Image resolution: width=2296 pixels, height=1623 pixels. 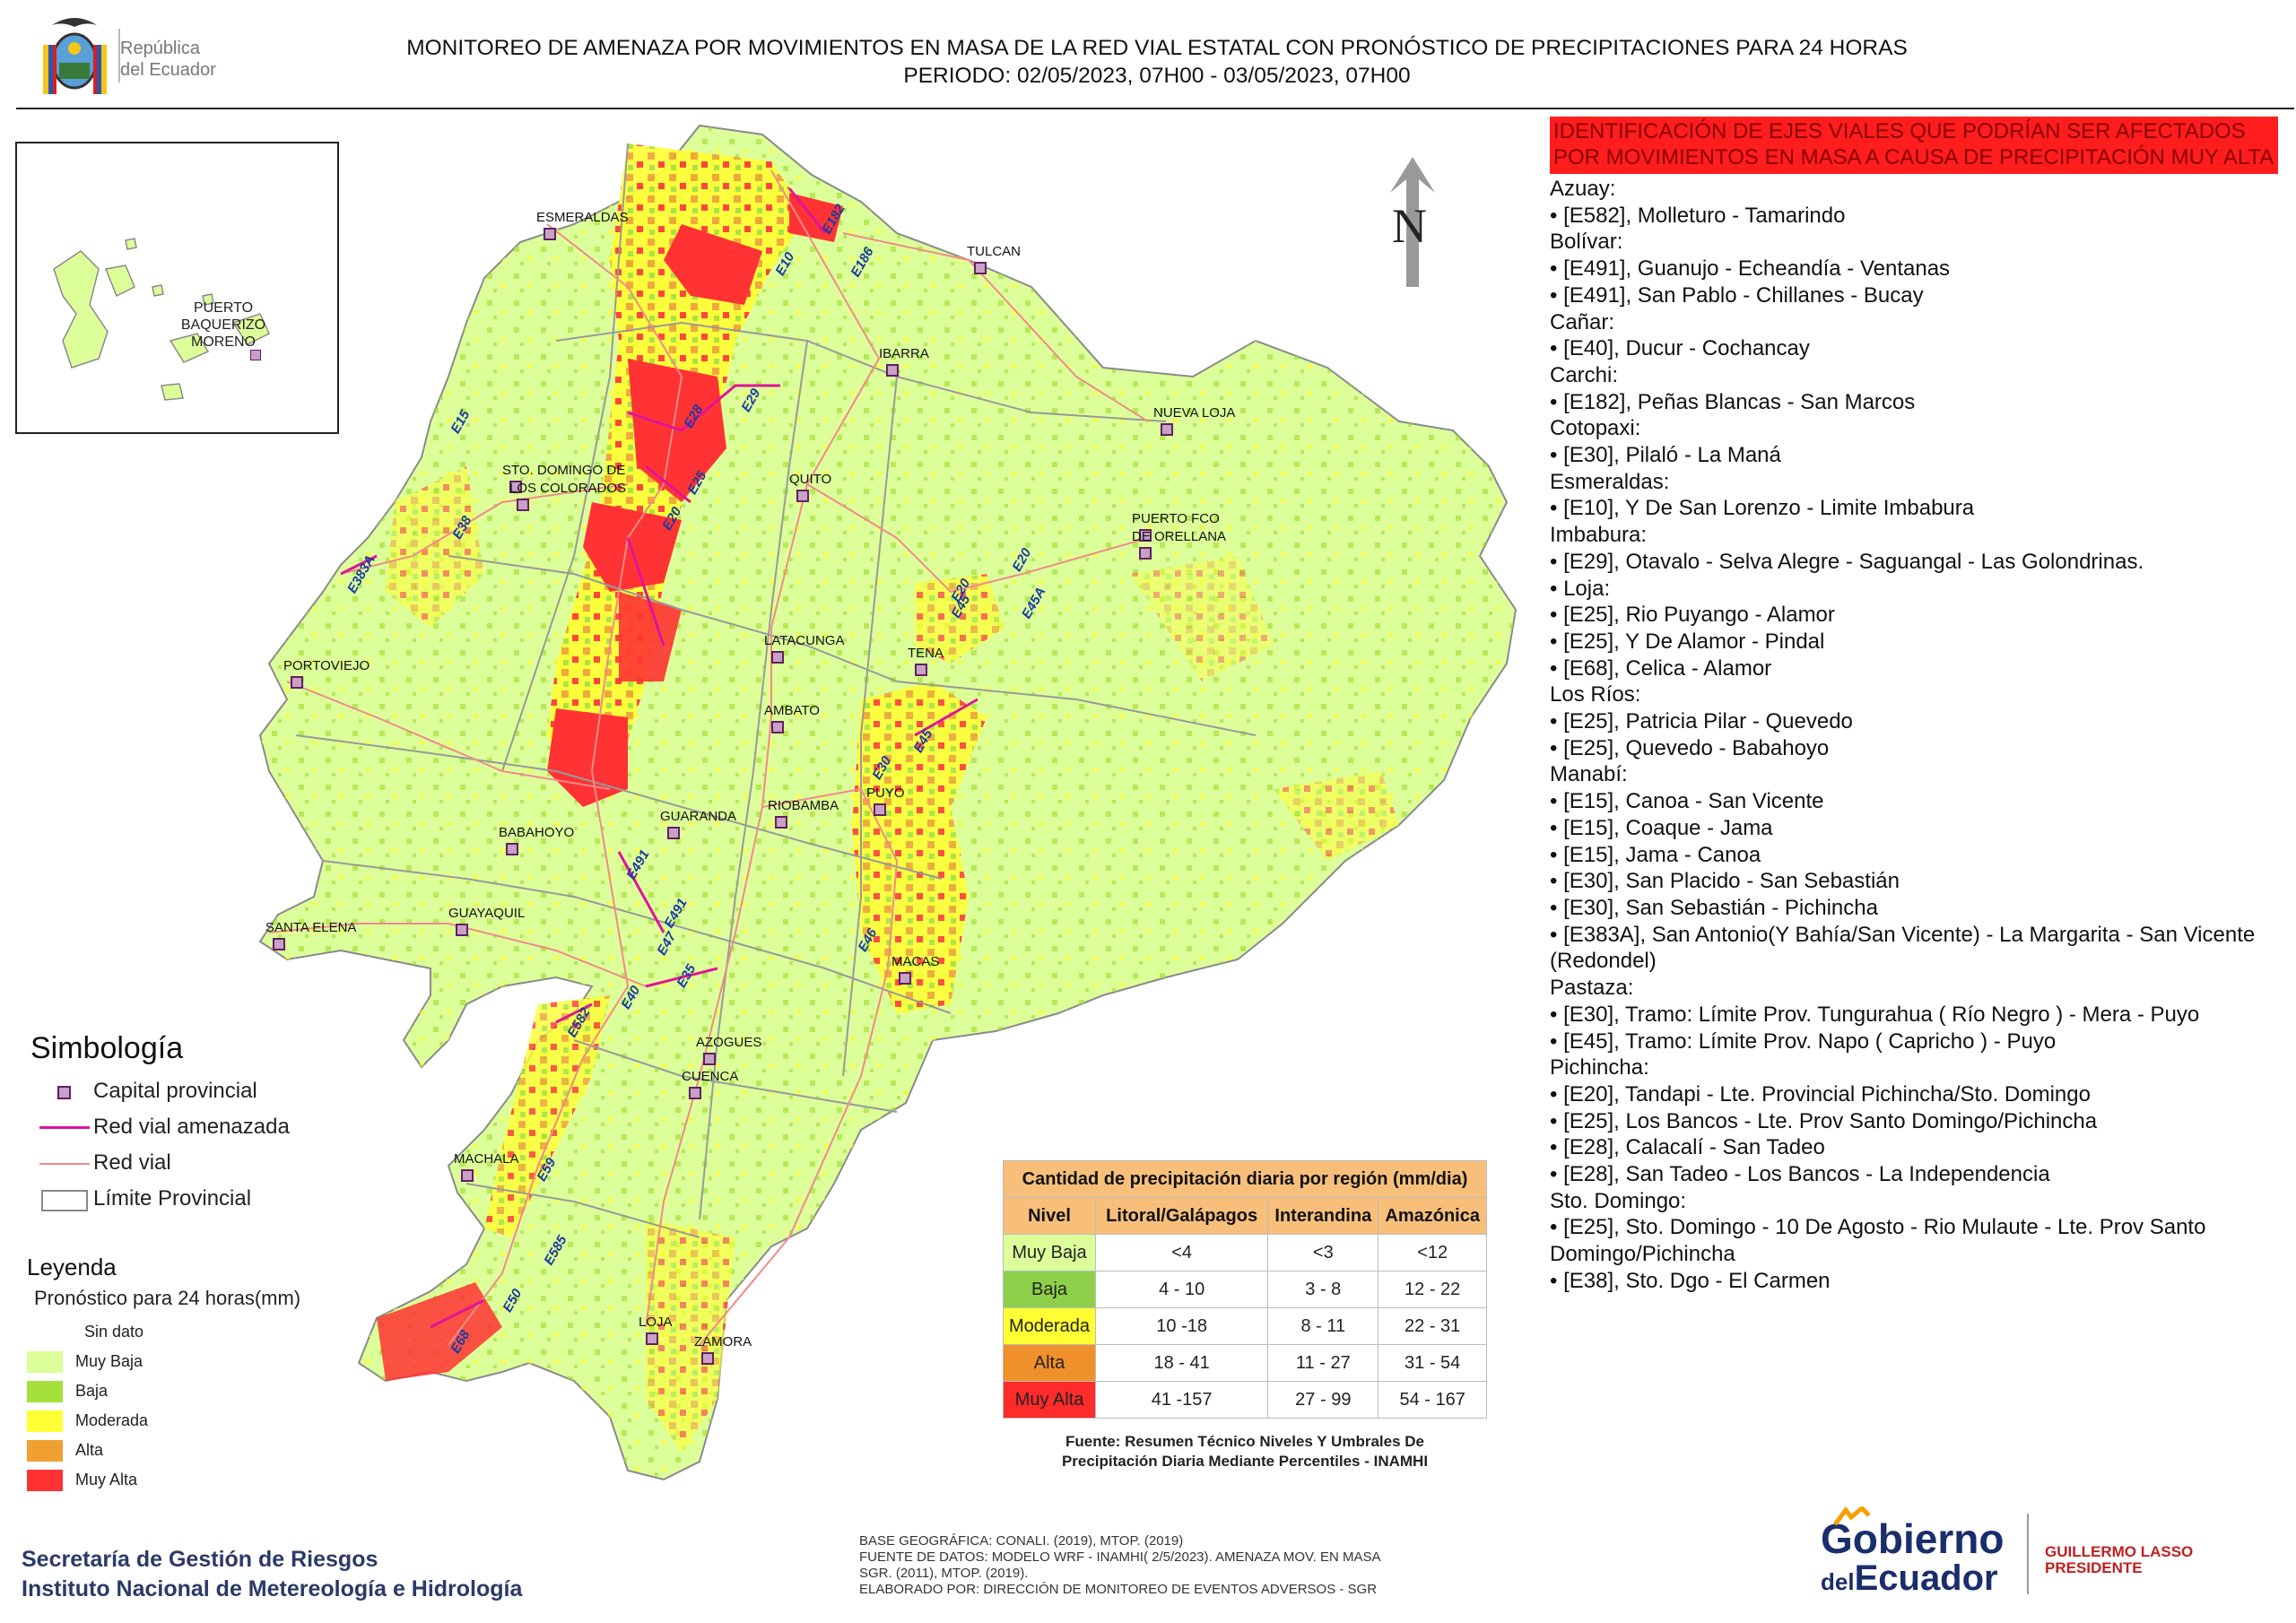 What do you see at coordinates (804, 640) in the screenshot?
I see `city-label: LATACUNGA` at bounding box center [804, 640].